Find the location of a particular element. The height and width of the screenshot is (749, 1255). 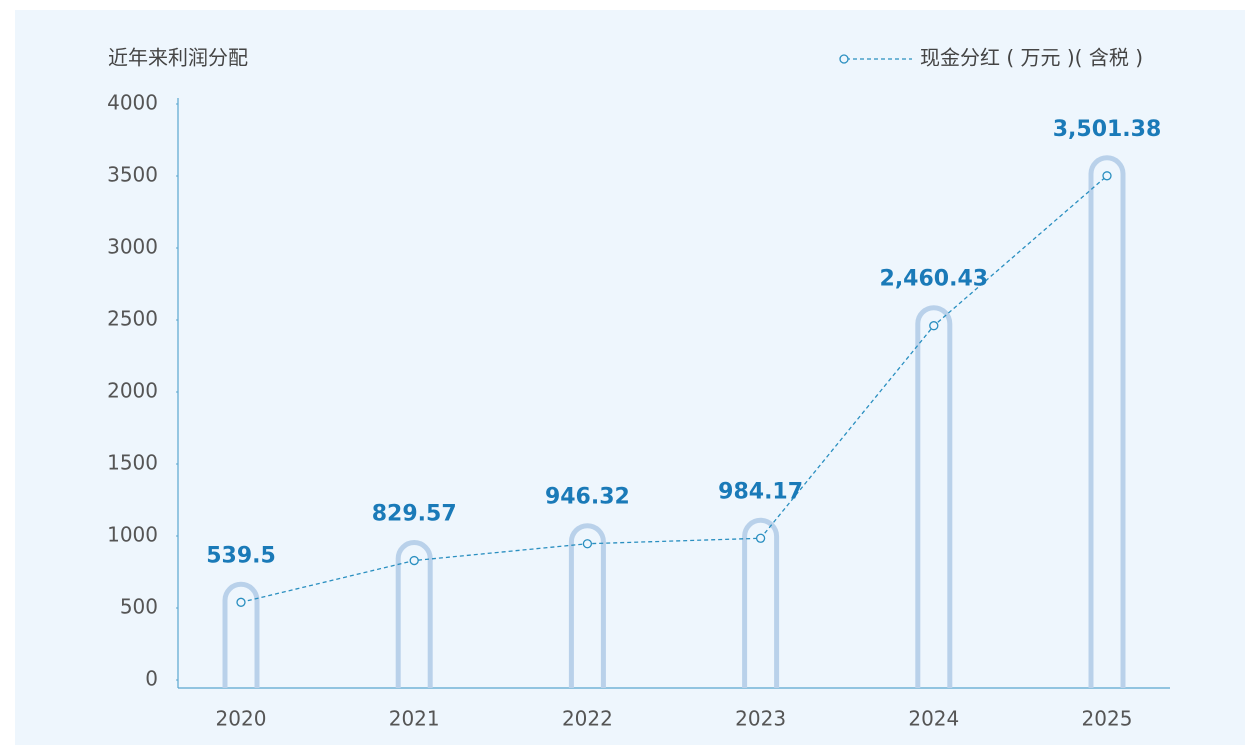

x-tick-label: 2024 is located at coordinates (933, 719).